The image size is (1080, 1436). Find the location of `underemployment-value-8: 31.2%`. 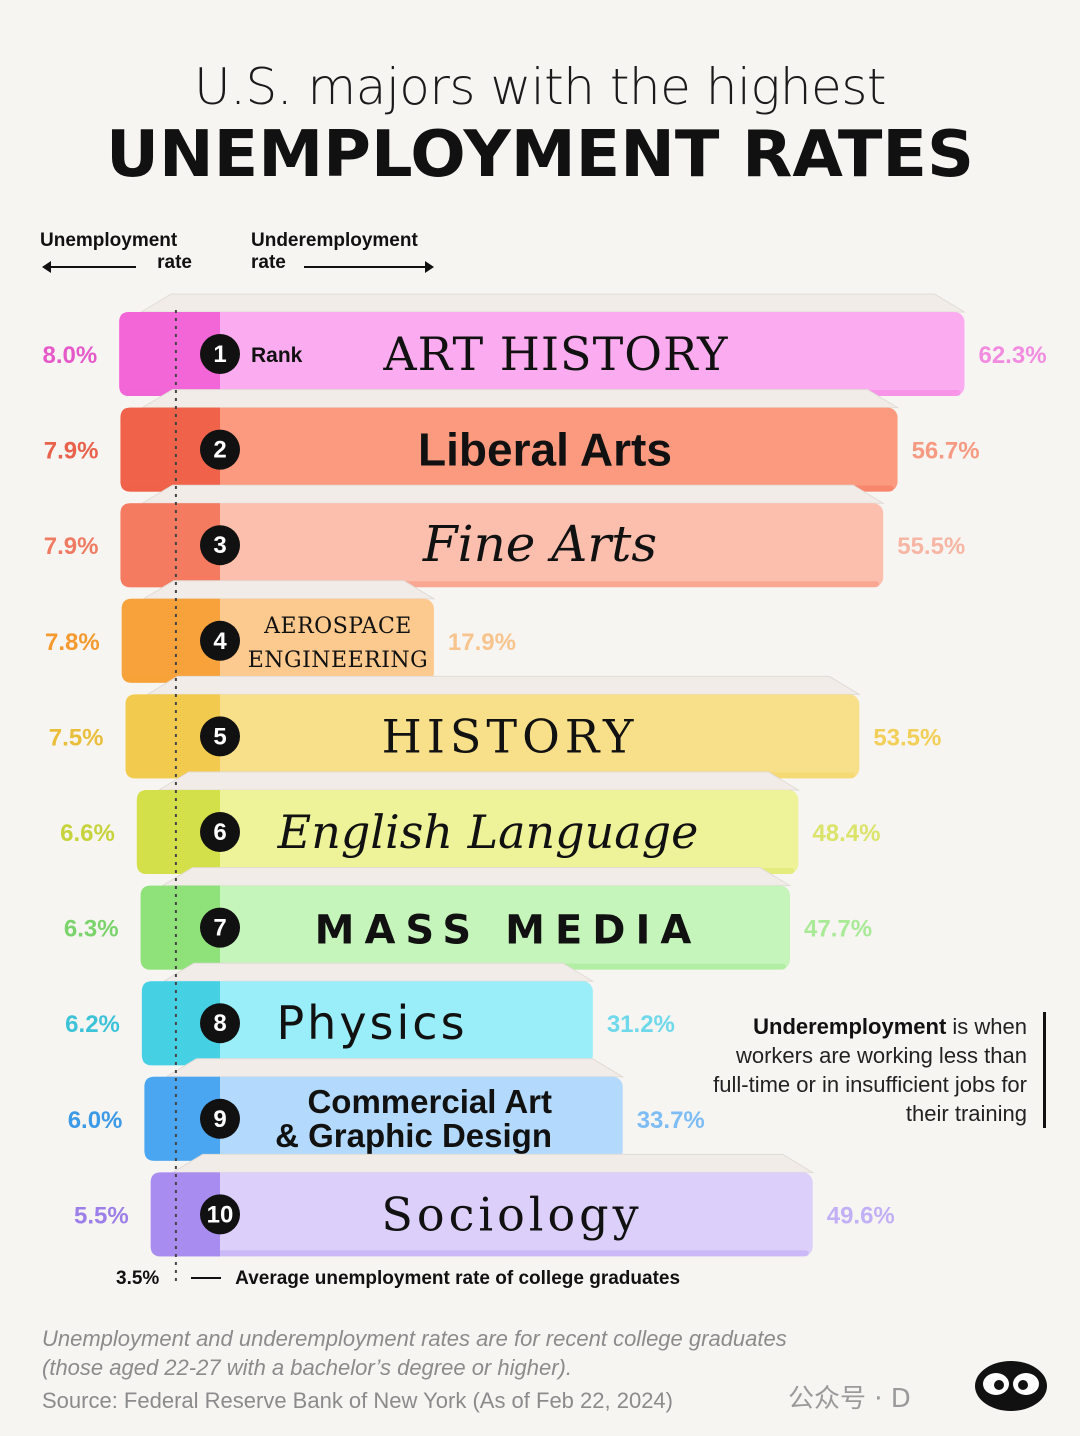

underemployment-value-8: 31.2% is located at coordinates (641, 1024).